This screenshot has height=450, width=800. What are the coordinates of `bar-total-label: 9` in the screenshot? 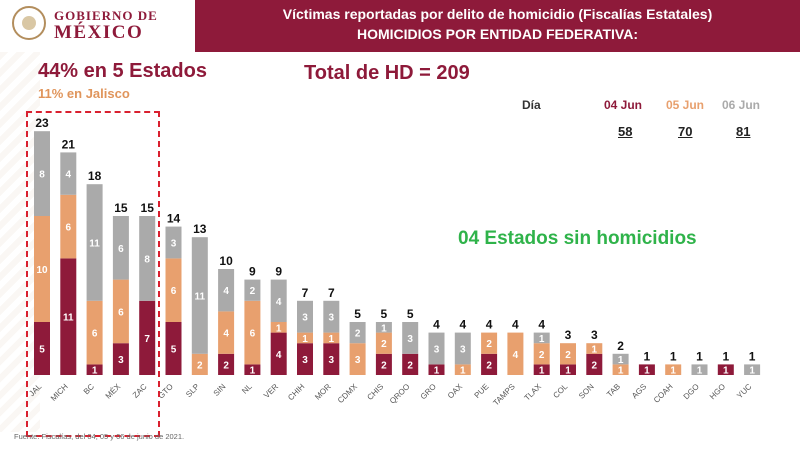 It's located at (278, 272).